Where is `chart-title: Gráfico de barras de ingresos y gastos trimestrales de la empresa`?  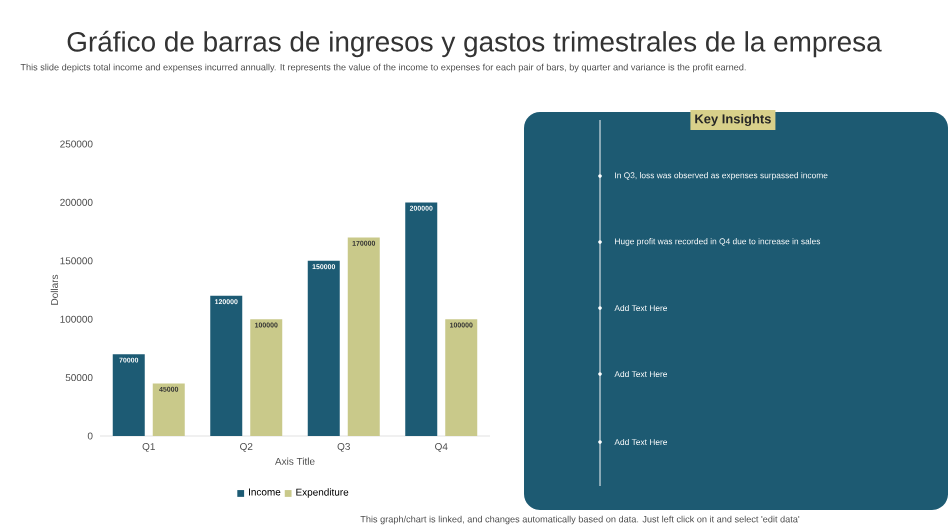
chart-title: Gráfico de barras de ingresos y gastos trimestrales de la empresa is located at coordinates (474, 44).